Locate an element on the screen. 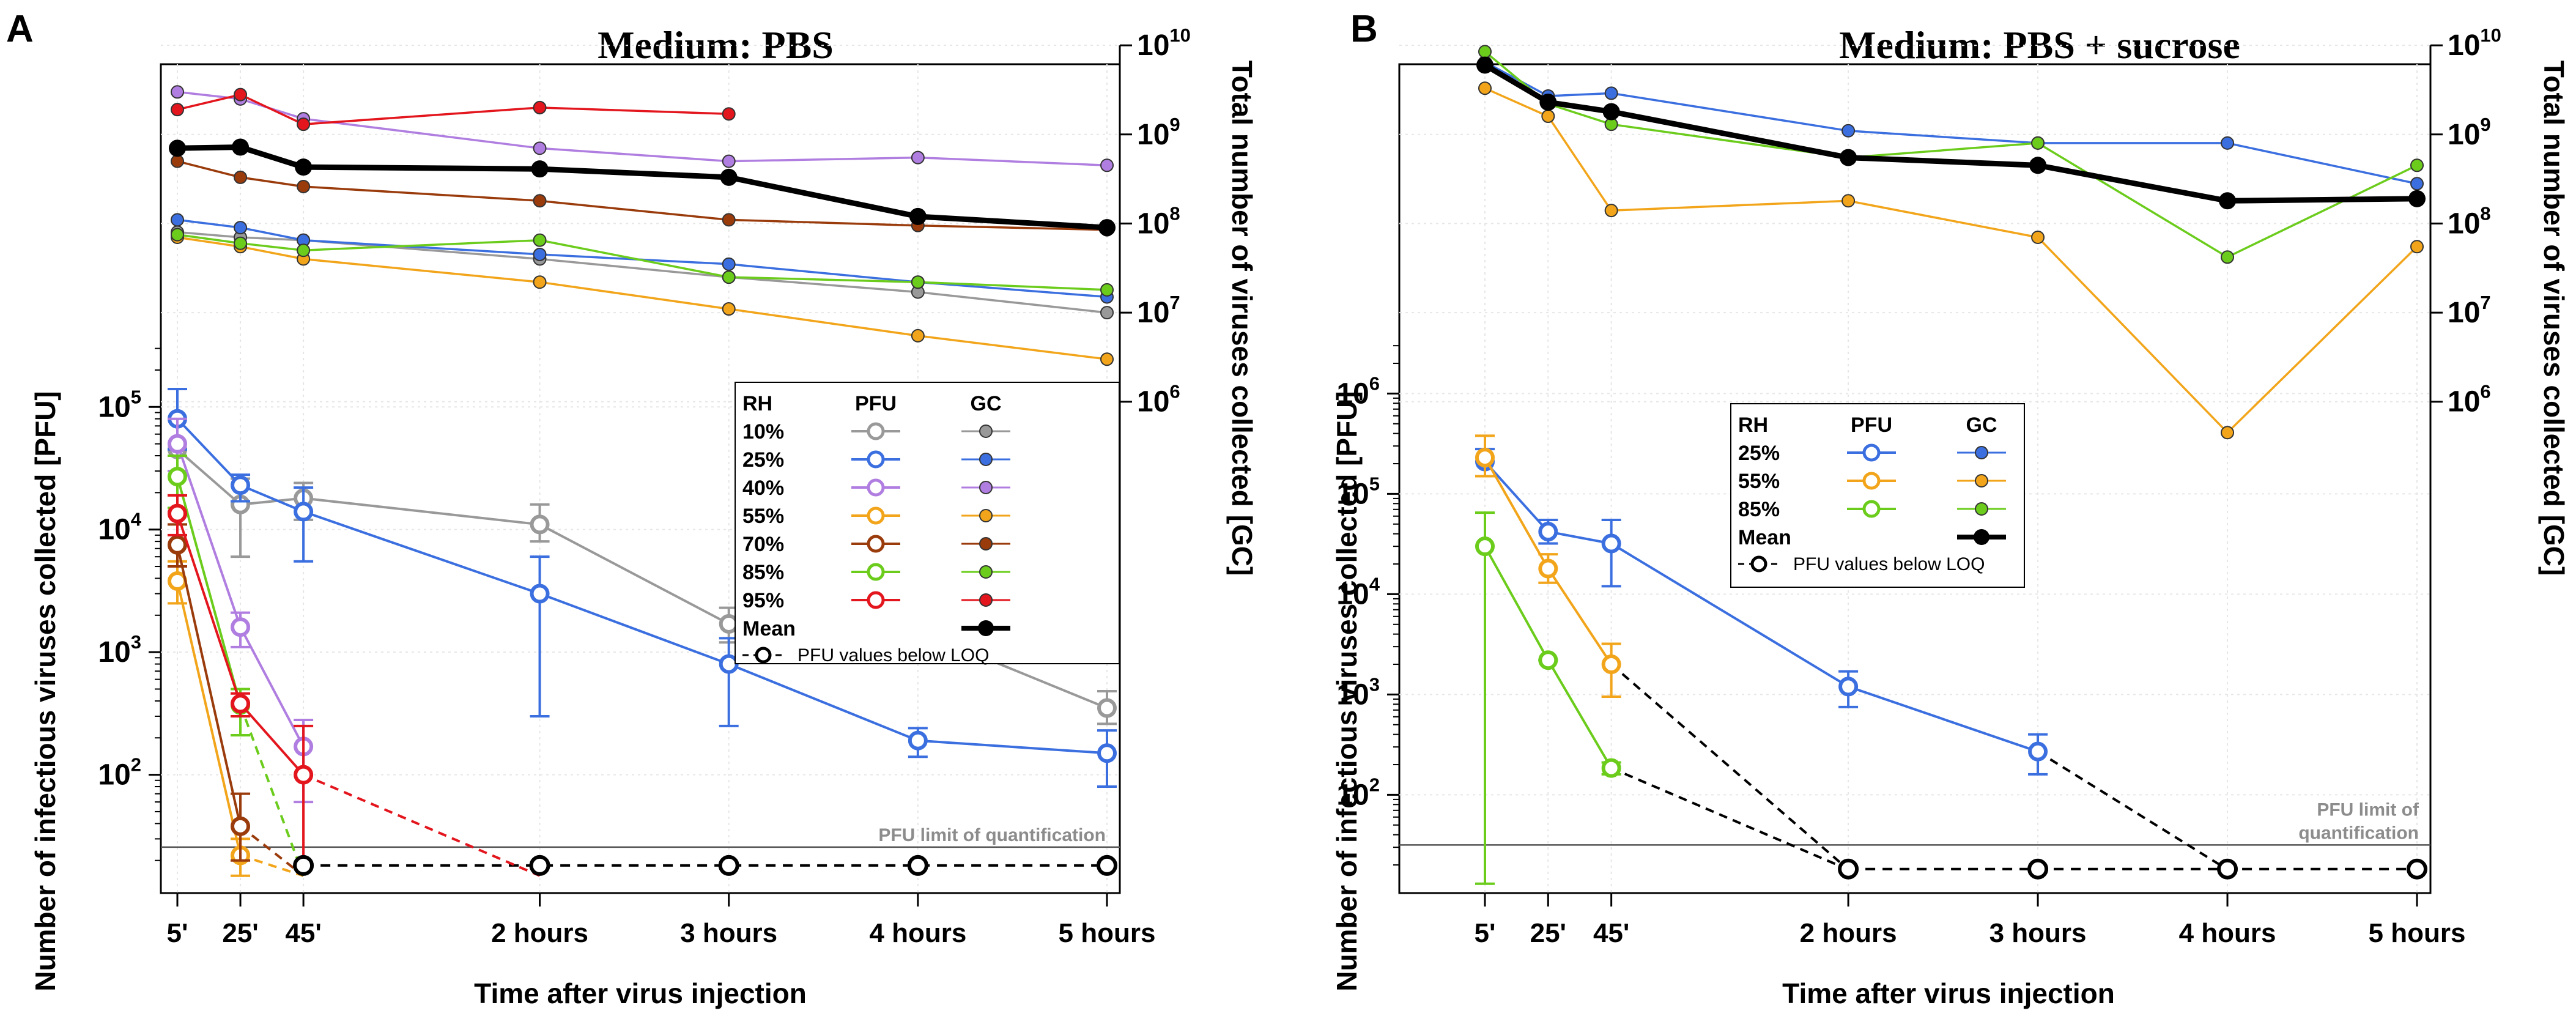  legend-row-label: 55% is located at coordinates (1759, 481).